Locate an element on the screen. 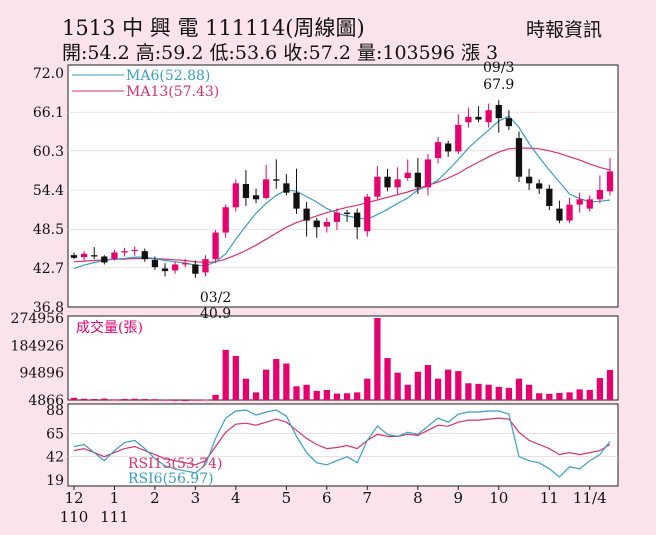 This screenshot has width=656, height=535. x-tick-year-label: 111 is located at coordinates (114, 517).